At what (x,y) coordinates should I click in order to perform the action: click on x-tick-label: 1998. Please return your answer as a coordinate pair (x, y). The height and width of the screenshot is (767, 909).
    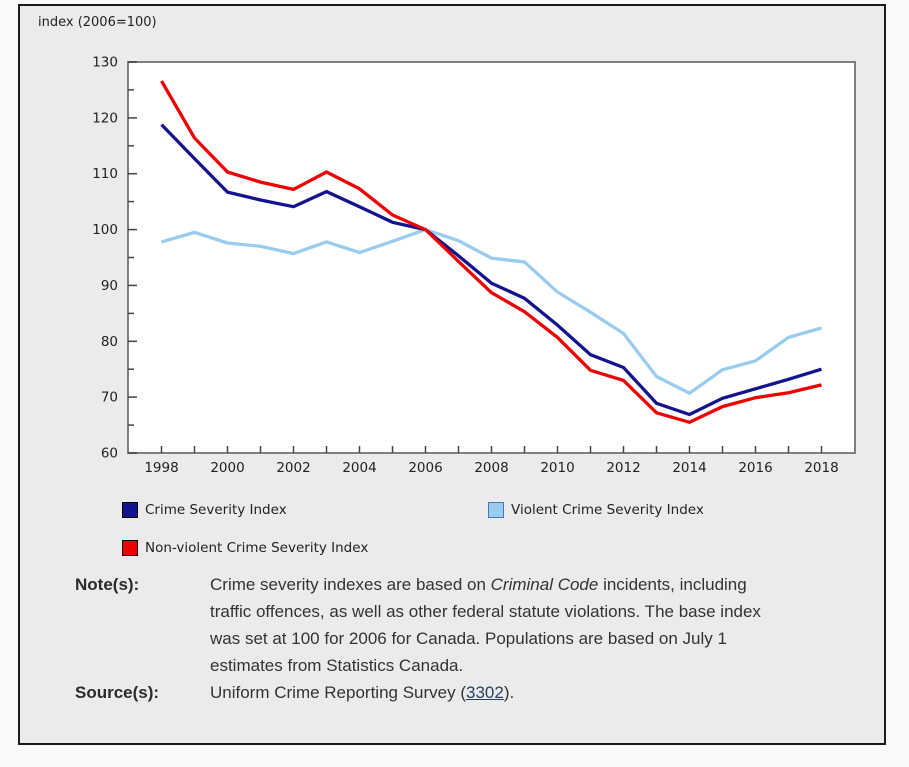
    Looking at the image, I should click on (161, 468).